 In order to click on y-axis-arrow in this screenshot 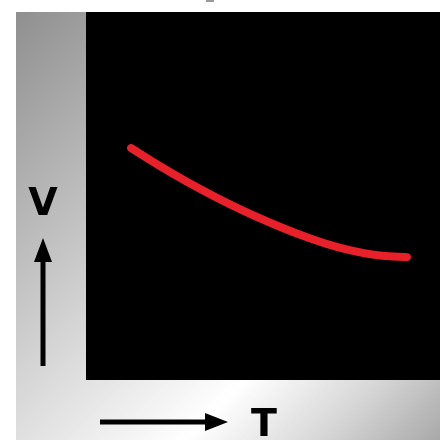, I will do `click(43, 302)`.